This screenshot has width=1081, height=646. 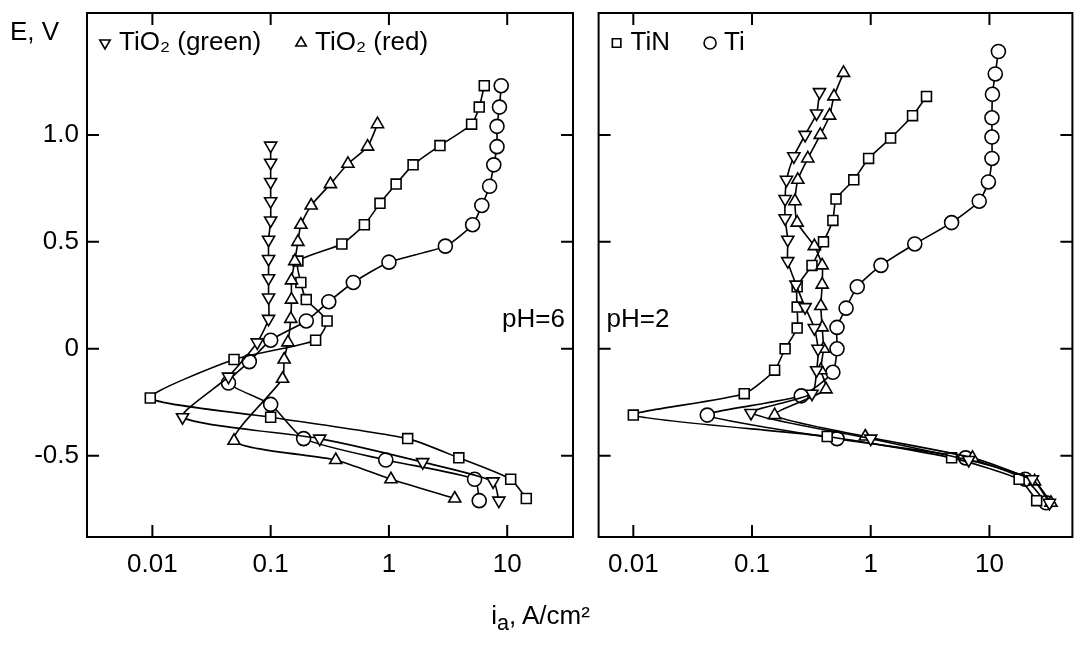 What do you see at coordinates (60, 133) in the screenshot?
I see `y-tick-label: 1.0` at bounding box center [60, 133].